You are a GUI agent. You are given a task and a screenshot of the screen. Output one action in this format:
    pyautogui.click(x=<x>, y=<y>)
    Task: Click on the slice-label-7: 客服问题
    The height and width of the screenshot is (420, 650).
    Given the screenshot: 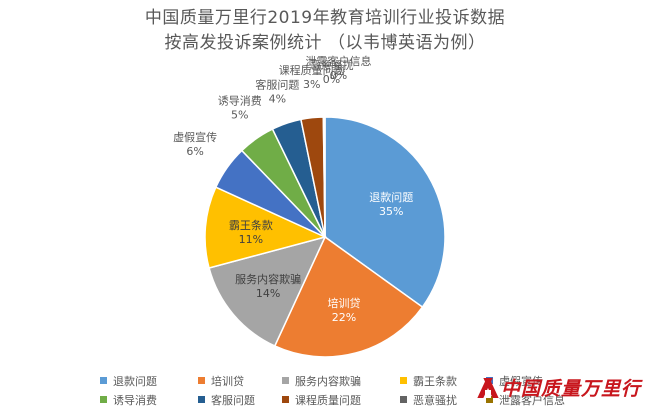 What is the action you would take?
    pyautogui.click(x=277, y=85)
    